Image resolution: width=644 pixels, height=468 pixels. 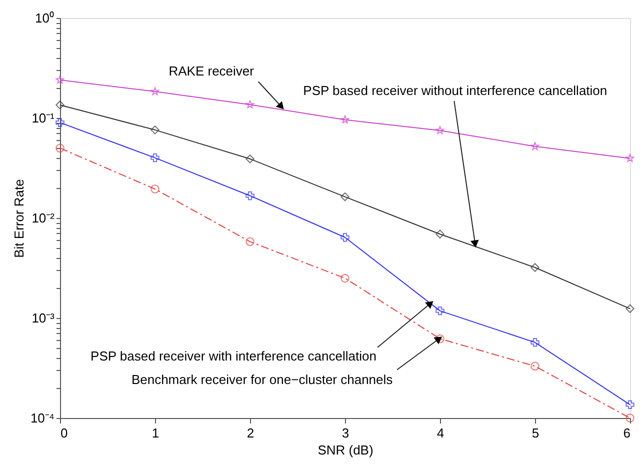 I want to click on y-tick-label: 10⁻³, so click(x=44, y=318).